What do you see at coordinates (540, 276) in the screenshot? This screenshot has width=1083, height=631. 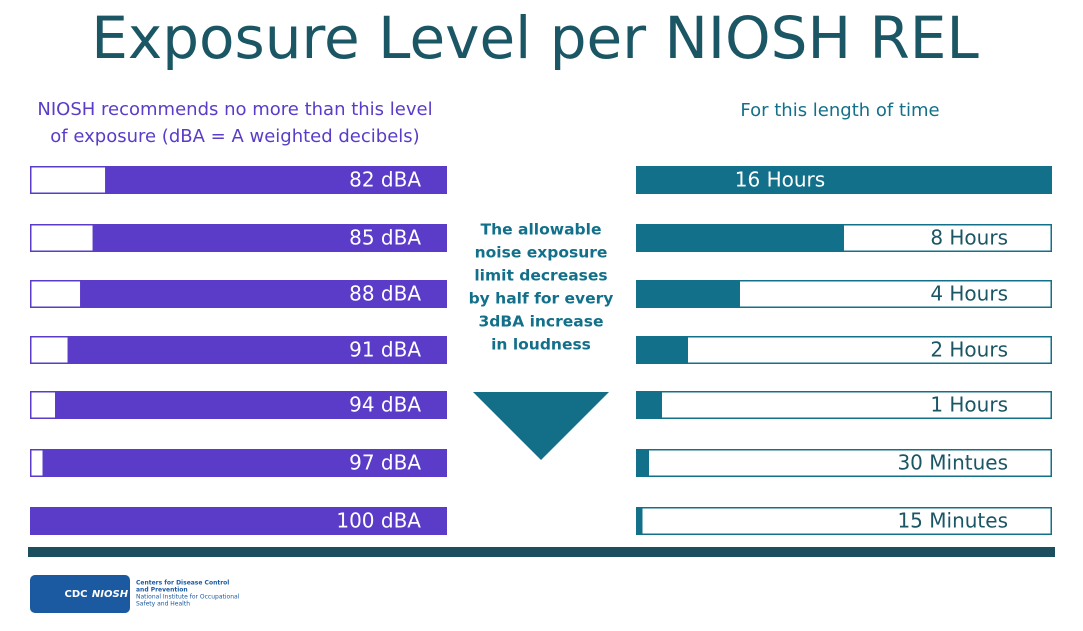 I see `note: limit decreases` at bounding box center [540, 276].